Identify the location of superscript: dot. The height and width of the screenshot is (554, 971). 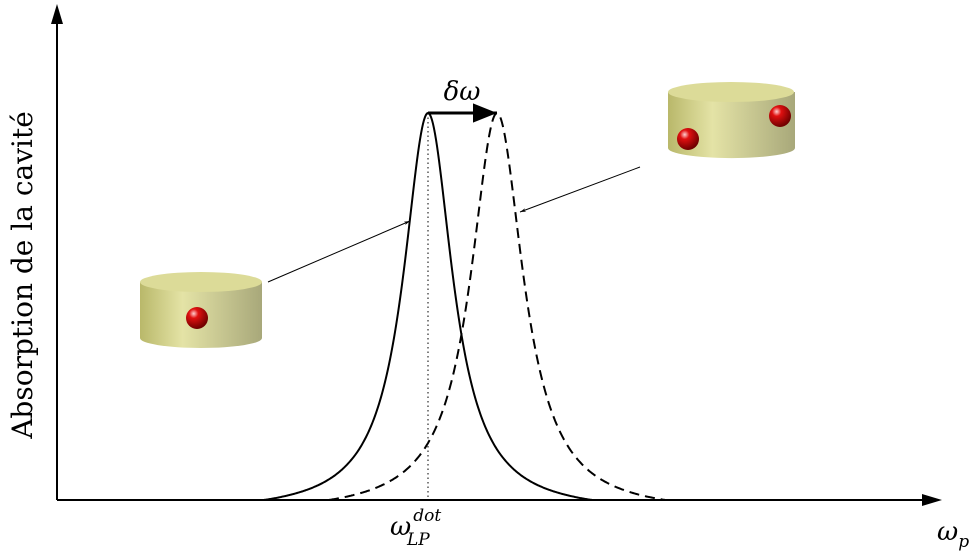
(427, 516).